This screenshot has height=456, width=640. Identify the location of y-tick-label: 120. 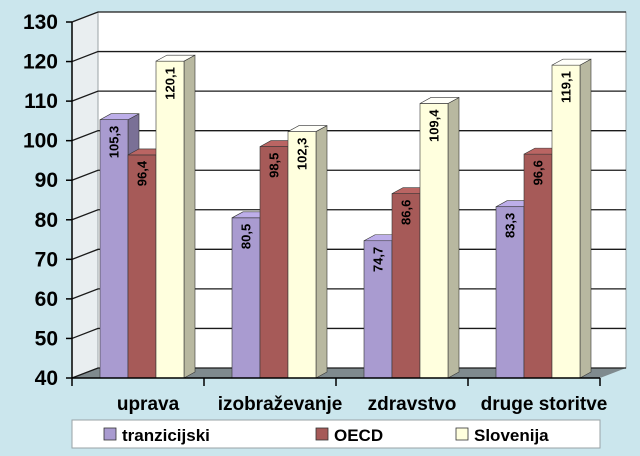
(40, 62).